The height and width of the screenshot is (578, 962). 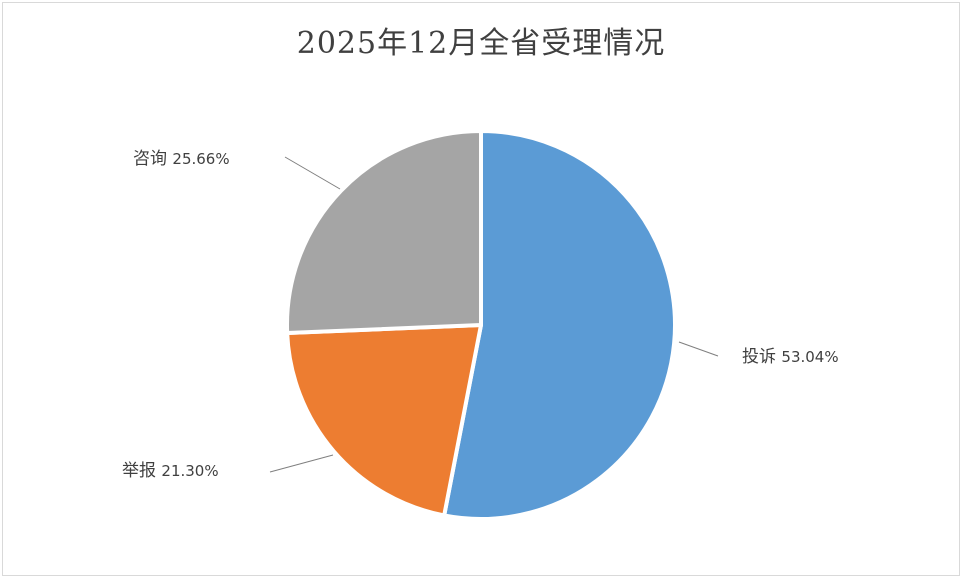 I want to click on slice-name-3: 咨询, so click(x=152, y=159).